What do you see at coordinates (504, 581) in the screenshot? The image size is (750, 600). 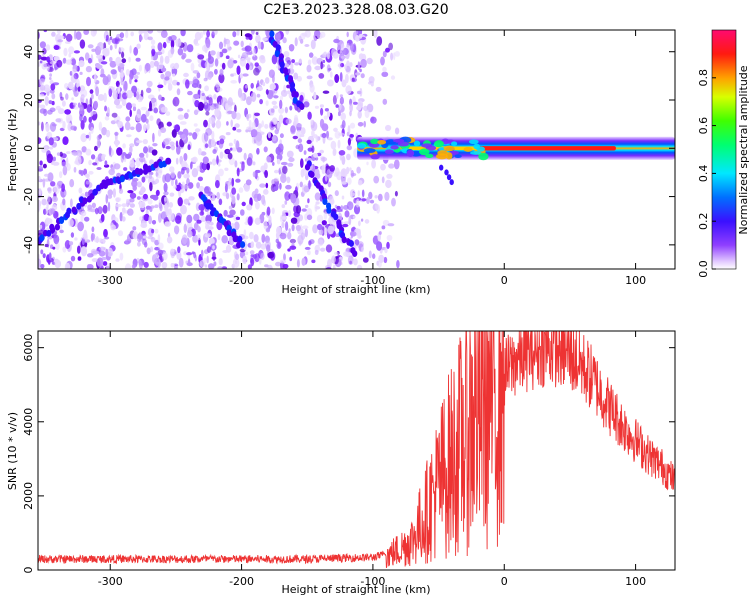 I see `snr-x-tick-label: 0` at bounding box center [504, 581].